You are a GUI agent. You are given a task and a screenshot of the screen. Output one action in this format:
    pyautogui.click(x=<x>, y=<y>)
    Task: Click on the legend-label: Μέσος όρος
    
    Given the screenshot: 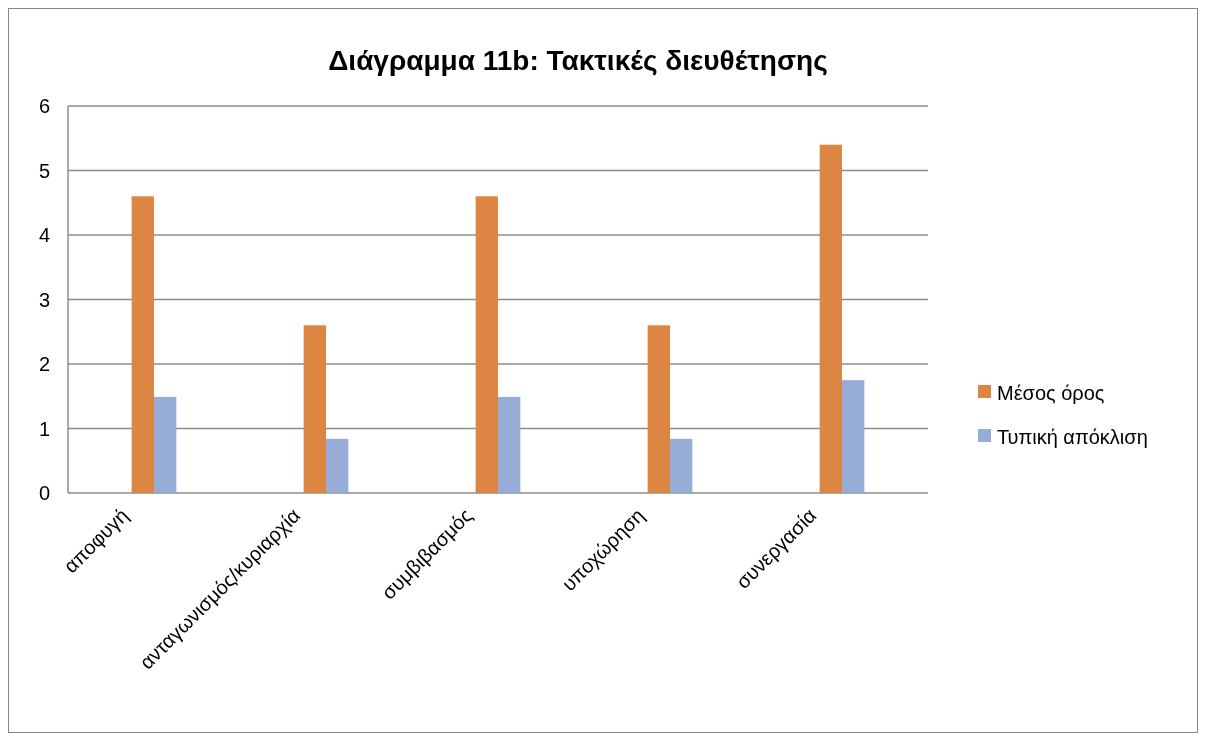 What is the action you would take?
    pyautogui.click(x=1051, y=393)
    